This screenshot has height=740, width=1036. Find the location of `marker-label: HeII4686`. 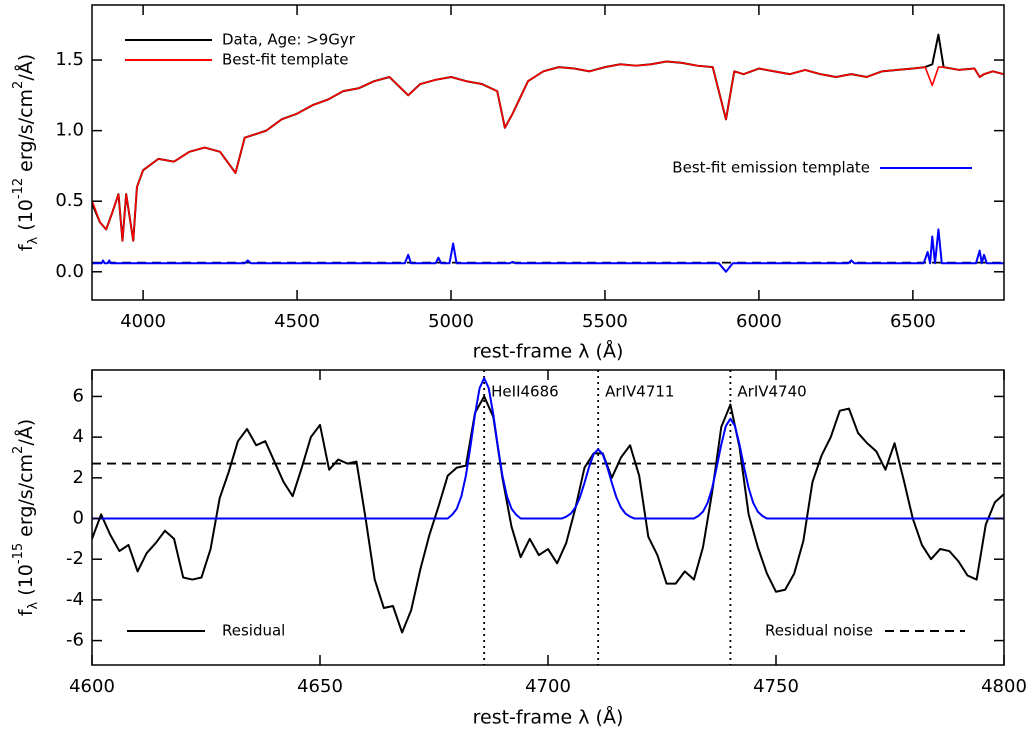

marker-label: HeII4686 is located at coordinates (525, 392).